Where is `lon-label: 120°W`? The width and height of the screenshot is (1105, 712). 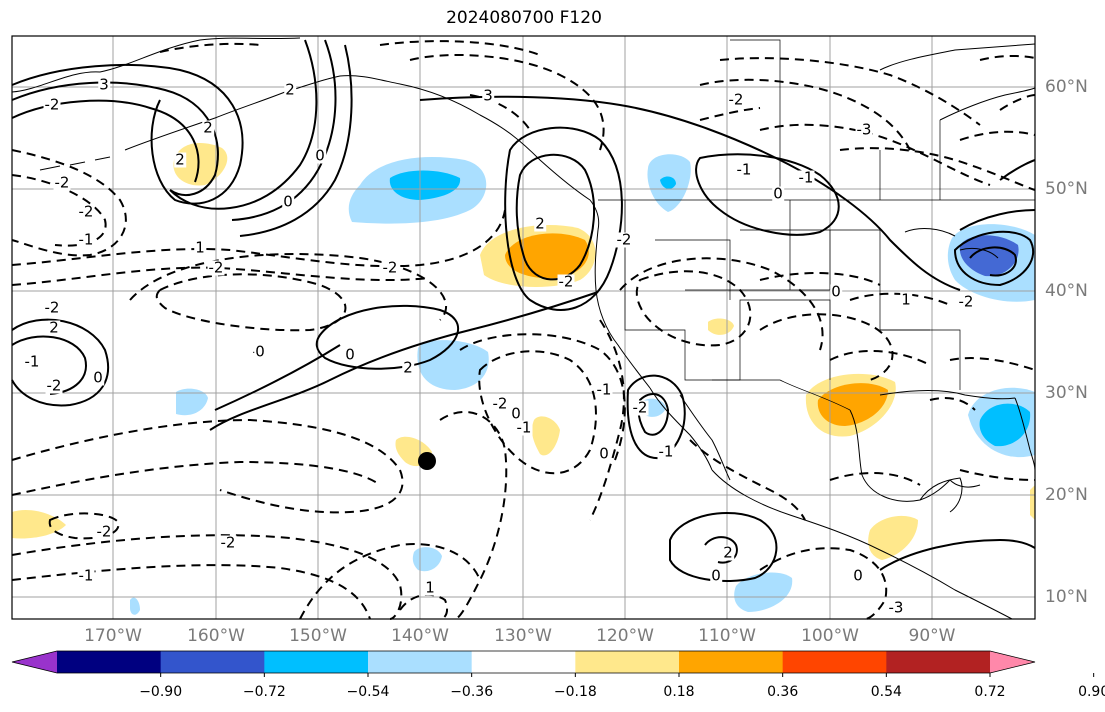
lon-label: 120°W is located at coordinates (625, 636).